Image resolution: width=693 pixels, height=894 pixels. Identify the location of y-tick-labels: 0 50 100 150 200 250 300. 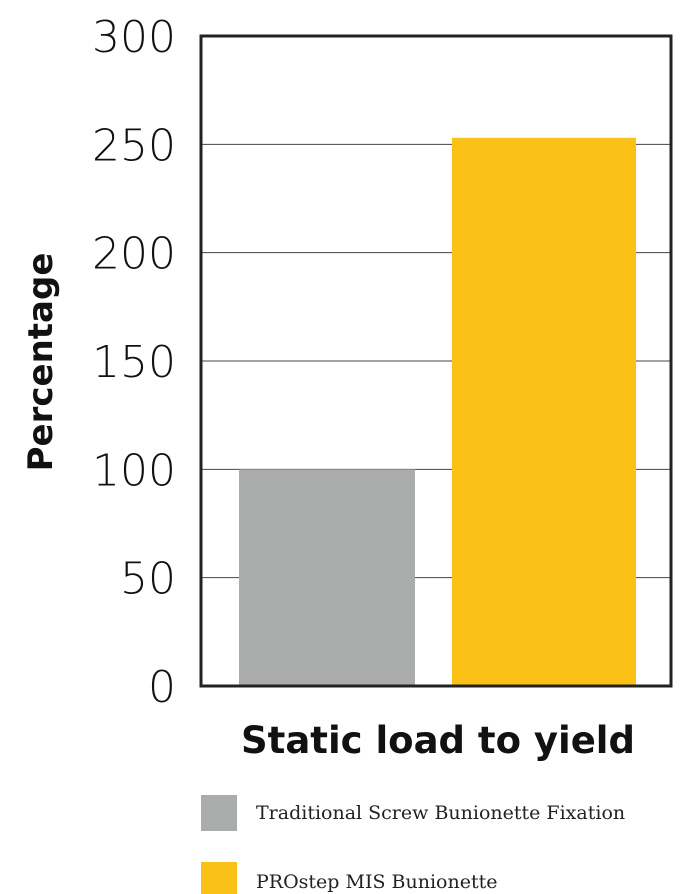
(134, 362).